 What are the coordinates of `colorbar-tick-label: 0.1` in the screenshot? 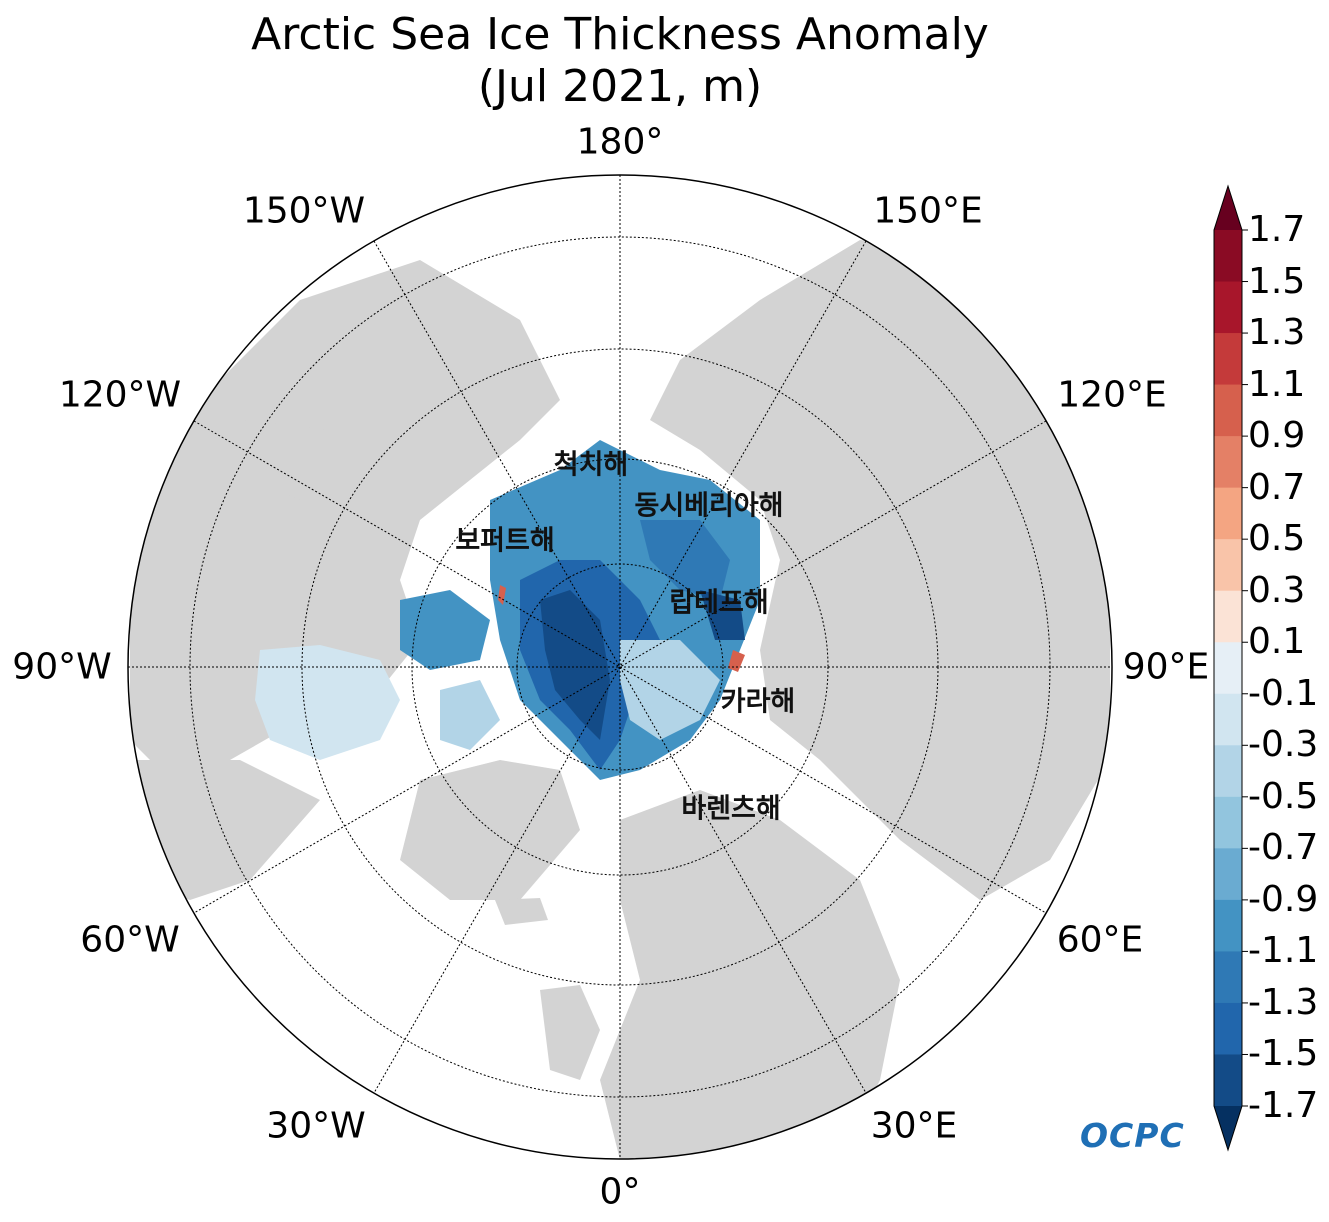 It's located at (1277, 642).